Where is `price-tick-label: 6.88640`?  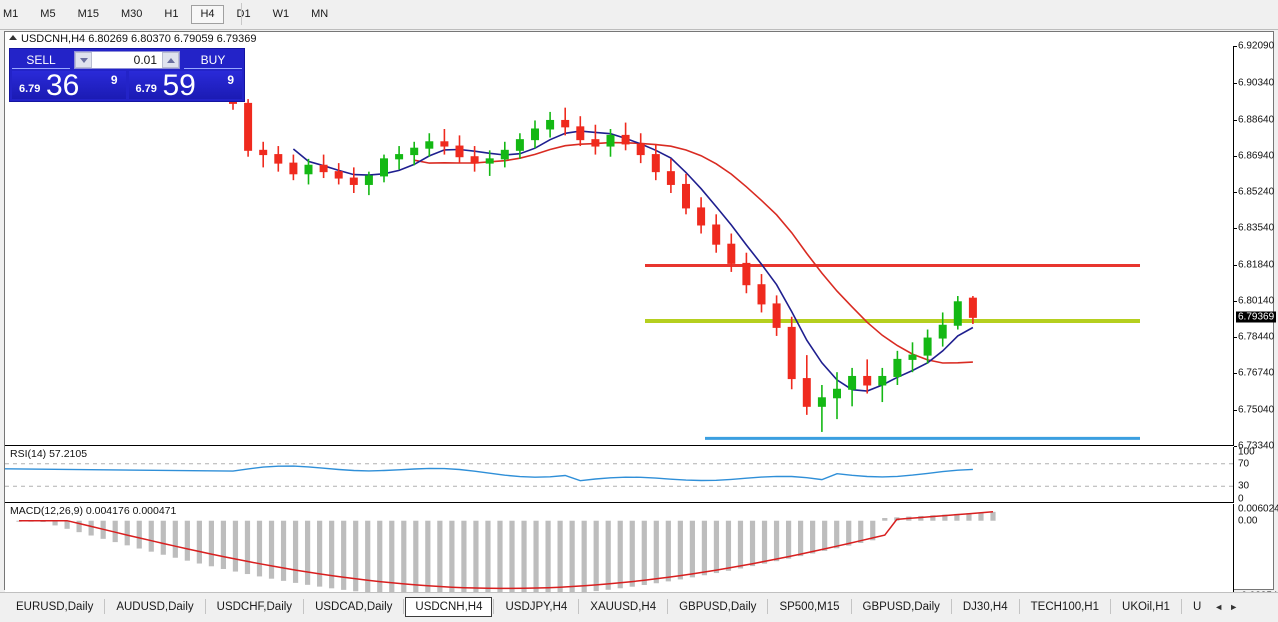 price-tick-label: 6.88640 is located at coordinates (1256, 120).